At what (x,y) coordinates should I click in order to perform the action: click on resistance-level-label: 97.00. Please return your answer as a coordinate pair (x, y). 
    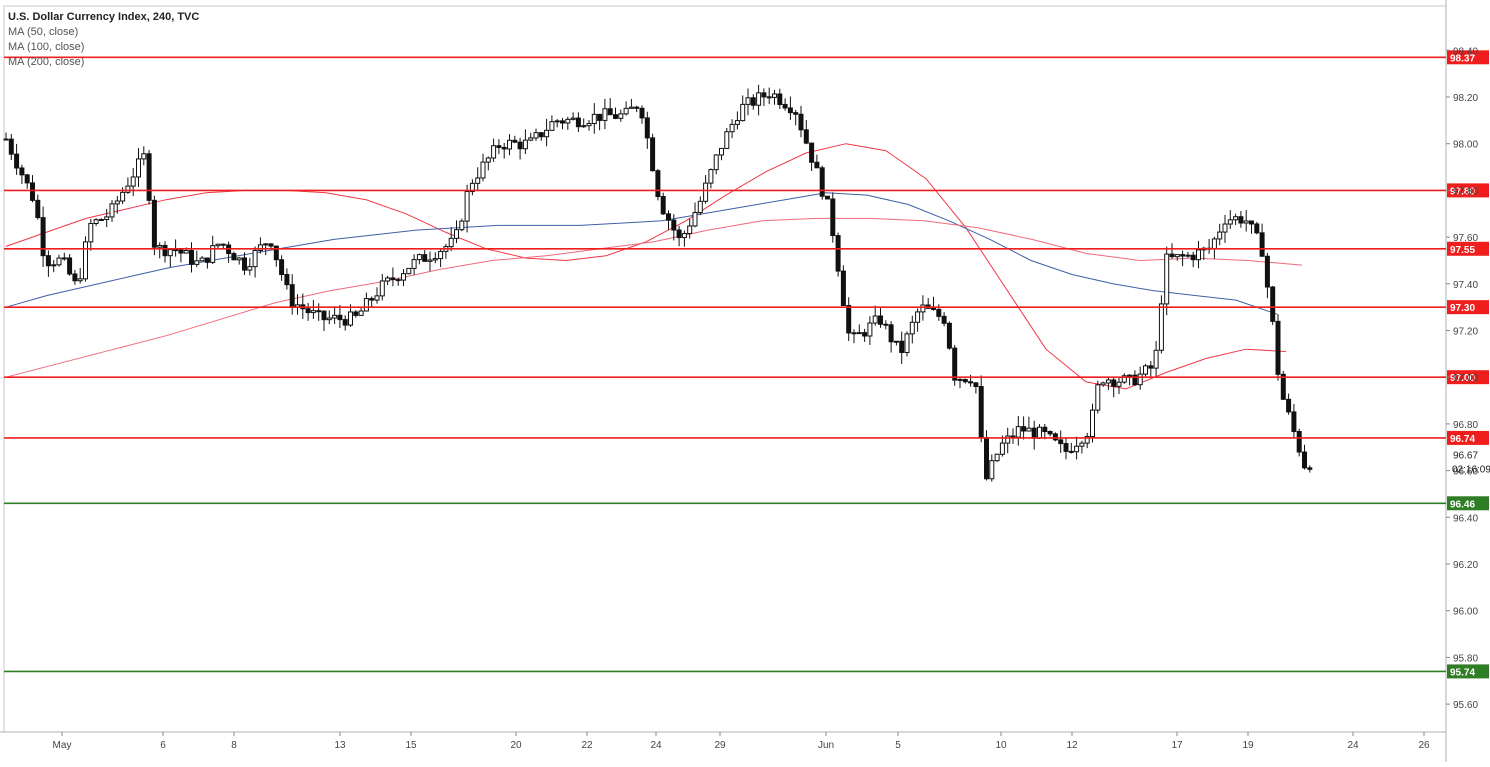
    Looking at the image, I should click on (1462, 378).